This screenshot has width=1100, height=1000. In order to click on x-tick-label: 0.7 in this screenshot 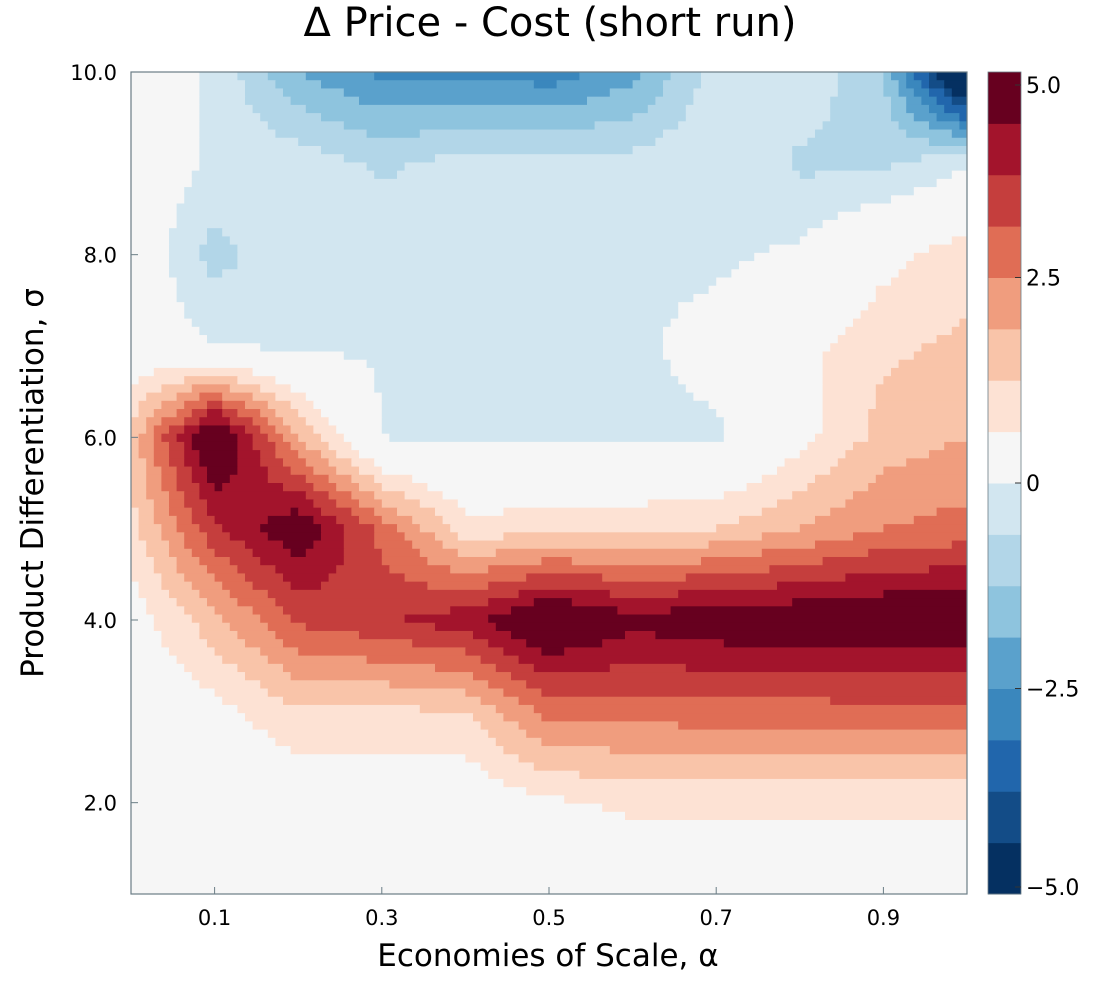, I will do `click(715, 918)`.